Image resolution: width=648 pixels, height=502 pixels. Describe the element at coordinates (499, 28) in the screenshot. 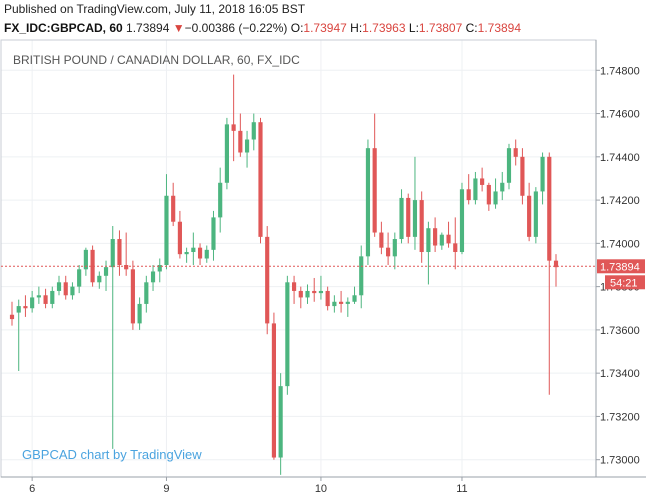

I see `close-value: 1.73894` at that location.